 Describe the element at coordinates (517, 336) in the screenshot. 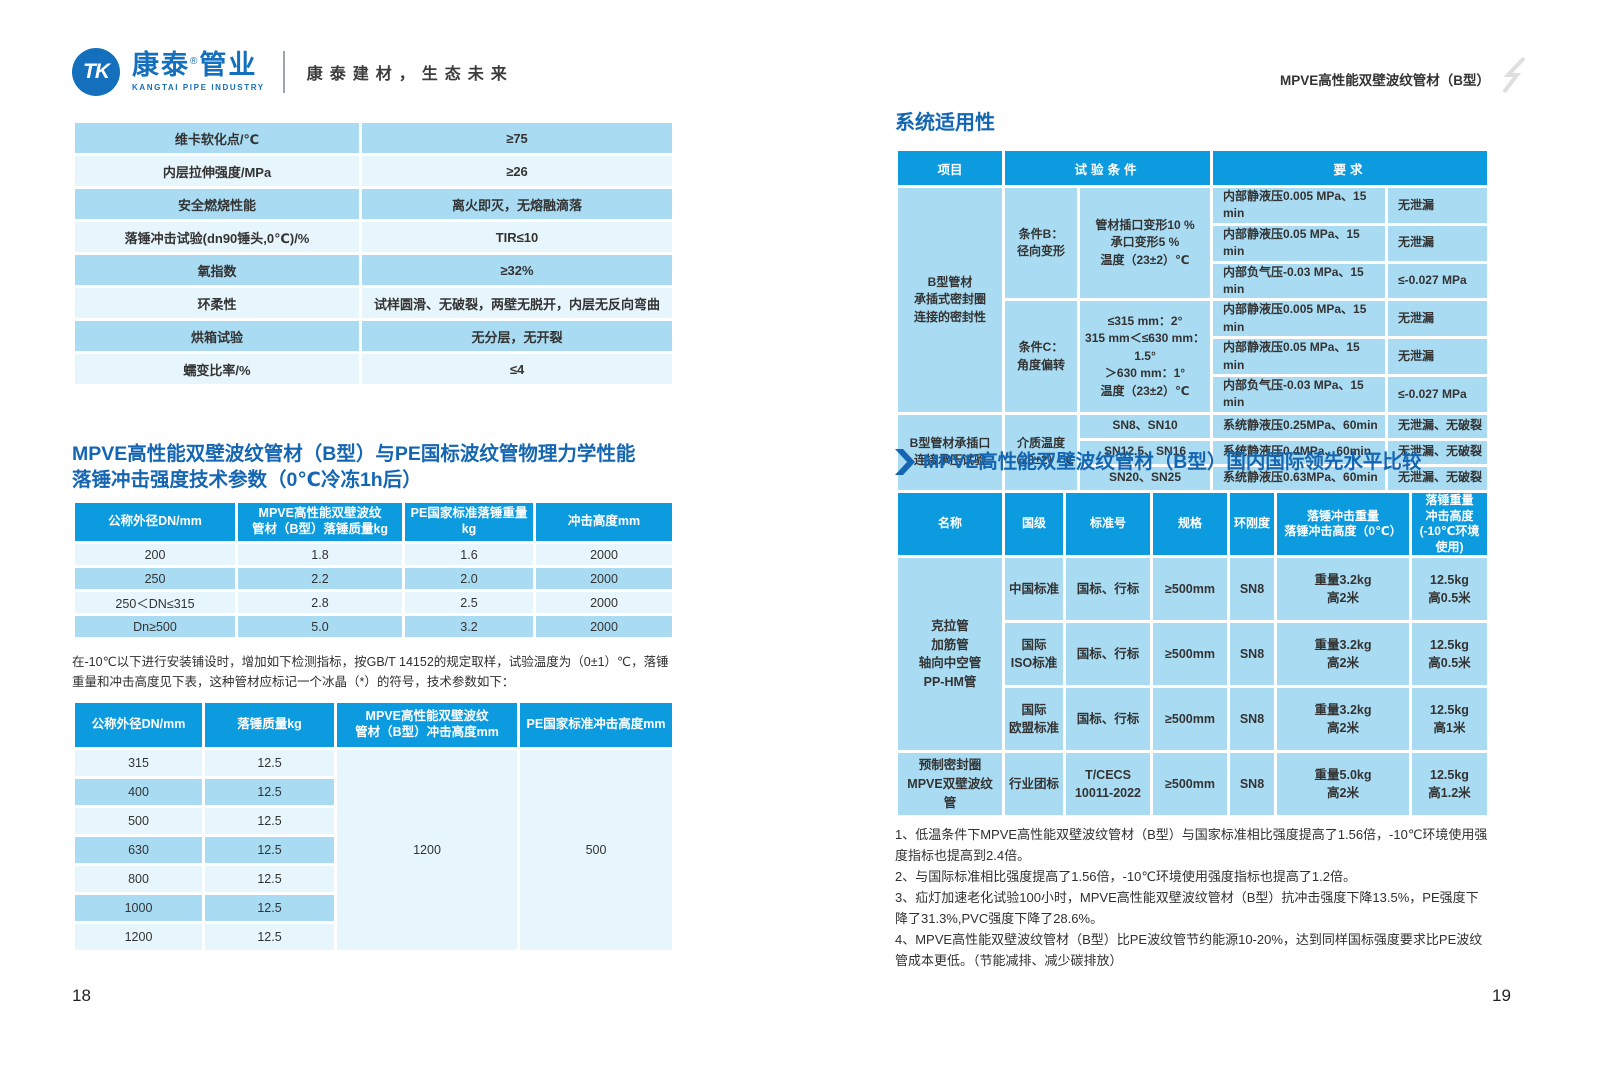

I see `value-cell: 无分层，无开裂` at that location.